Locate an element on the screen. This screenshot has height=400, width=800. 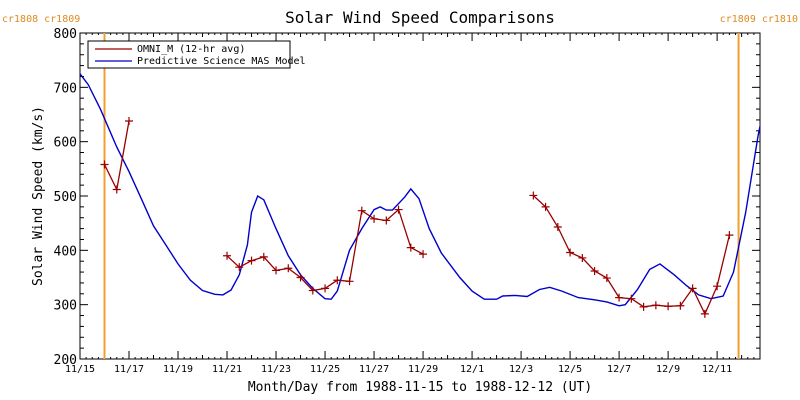
x-tick-label: 11/27 is located at coordinates (374, 369).